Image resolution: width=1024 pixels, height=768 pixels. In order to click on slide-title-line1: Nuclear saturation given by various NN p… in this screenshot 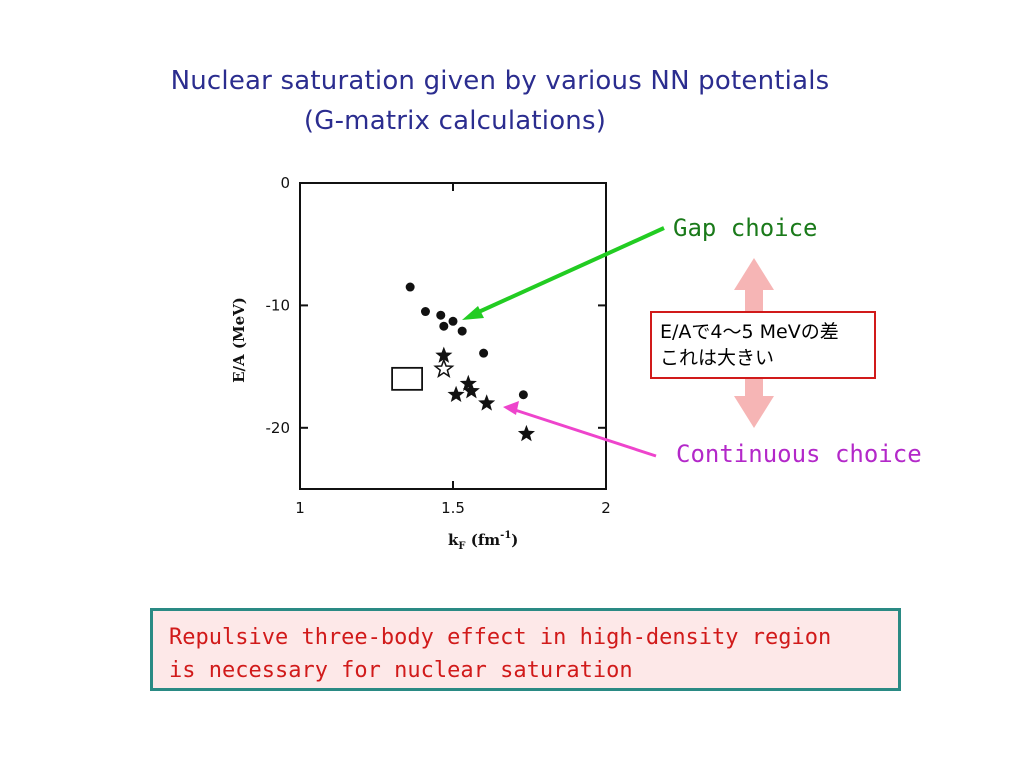, I will do `click(500, 81)`.